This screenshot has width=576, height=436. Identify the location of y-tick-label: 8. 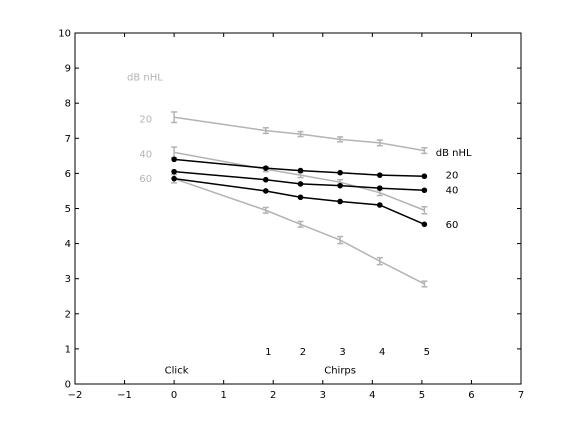
(68, 104).